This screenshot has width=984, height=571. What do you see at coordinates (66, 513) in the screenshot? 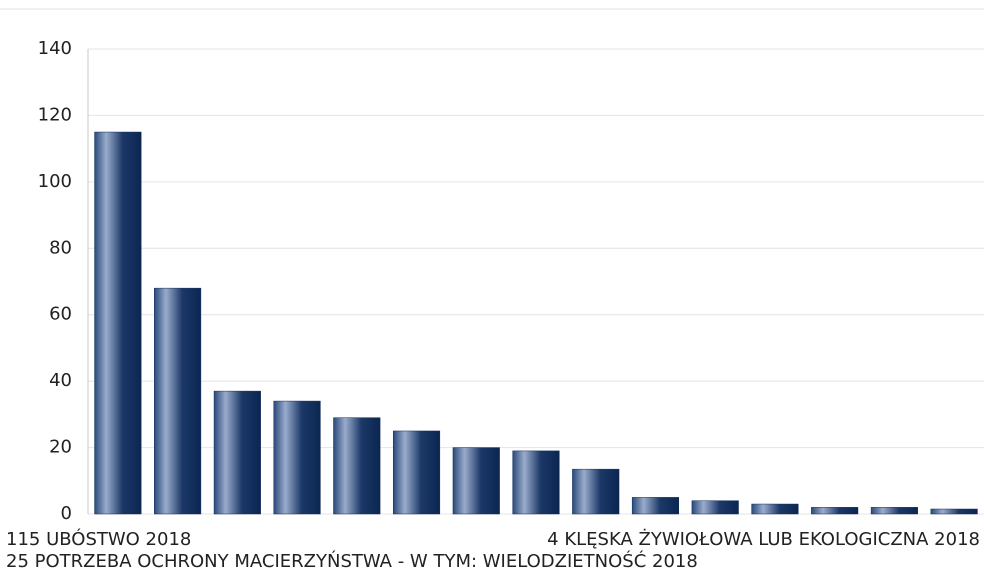
I see `y-tick-label: 0` at bounding box center [66, 513].